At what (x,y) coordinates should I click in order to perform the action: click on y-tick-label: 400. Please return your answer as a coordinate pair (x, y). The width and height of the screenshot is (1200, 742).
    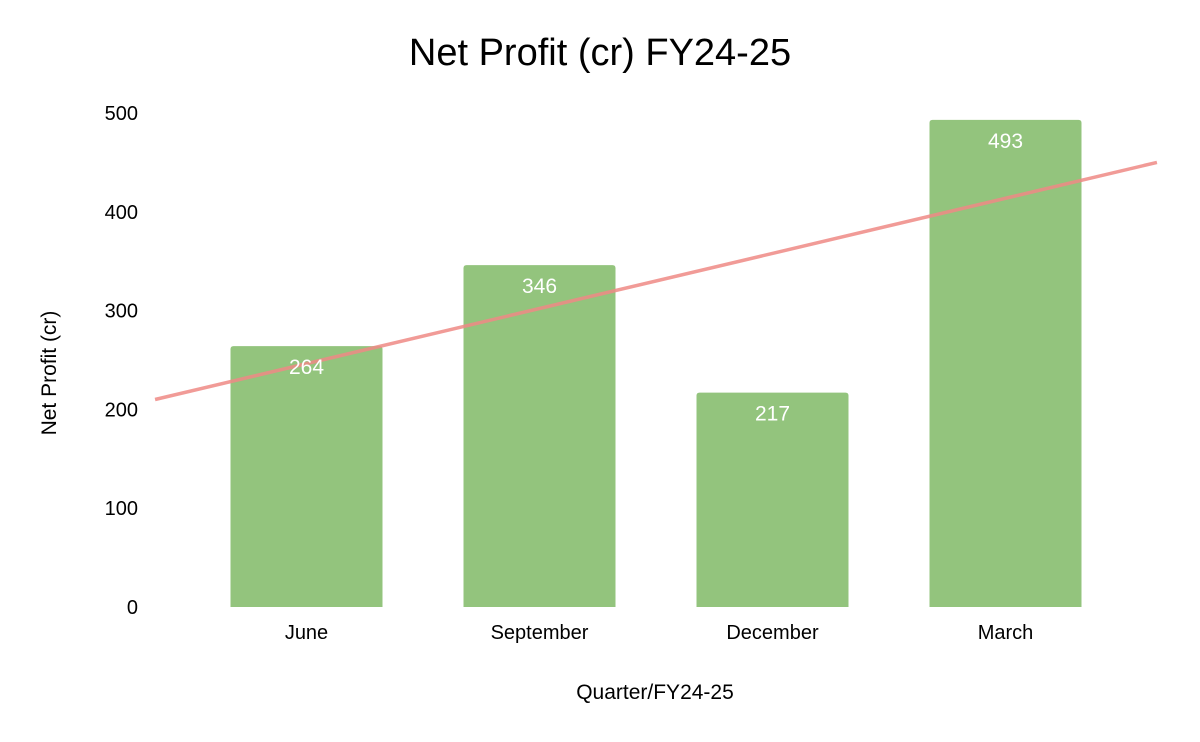
    Looking at the image, I should click on (121, 213).